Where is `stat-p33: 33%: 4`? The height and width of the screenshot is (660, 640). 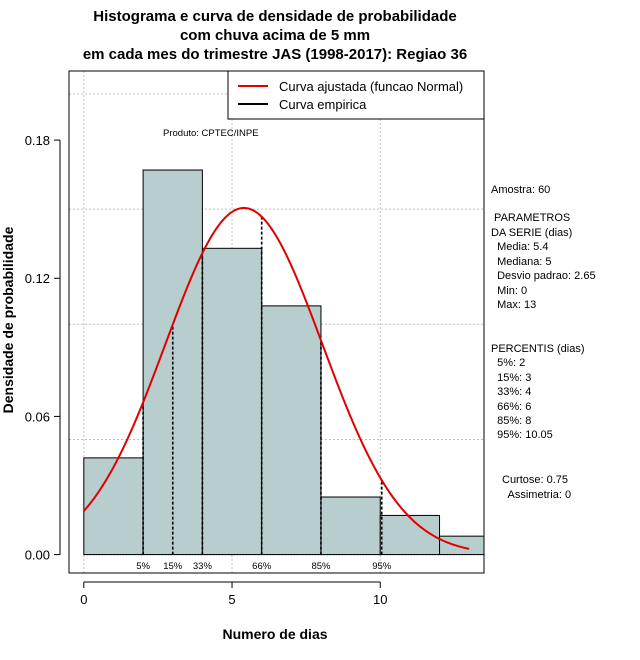 stat-p33: 33%: 4 is located at coordinates (511, 392).